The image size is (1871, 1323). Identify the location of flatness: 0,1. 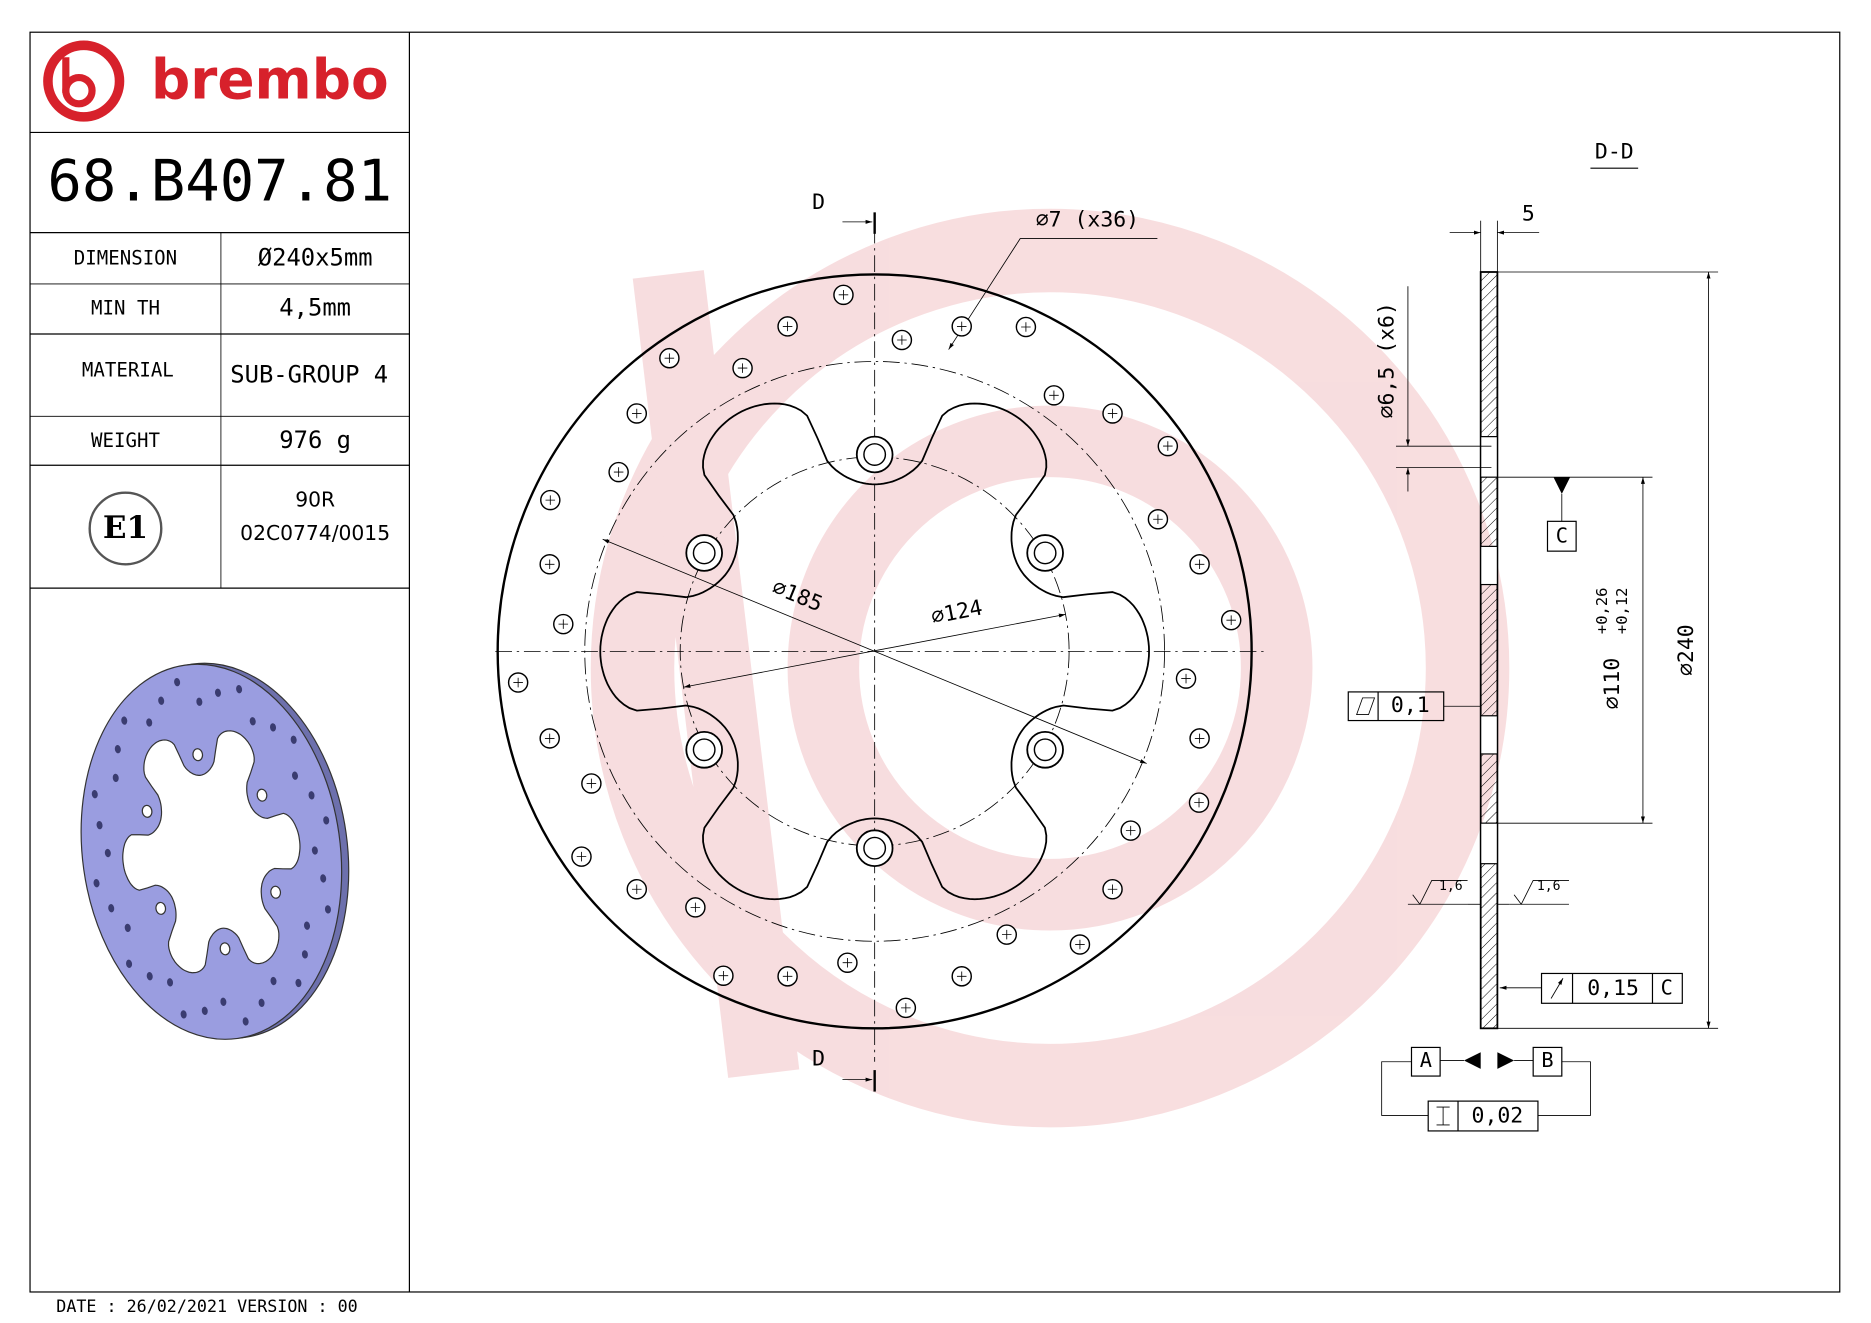
(1410, 705).